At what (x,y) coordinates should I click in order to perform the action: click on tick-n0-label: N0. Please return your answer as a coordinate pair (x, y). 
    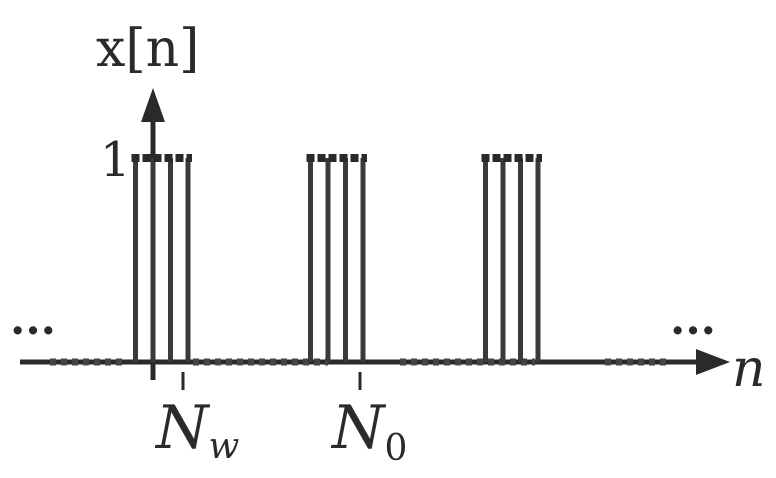
    Looking at the image, I should click on (368, 431).